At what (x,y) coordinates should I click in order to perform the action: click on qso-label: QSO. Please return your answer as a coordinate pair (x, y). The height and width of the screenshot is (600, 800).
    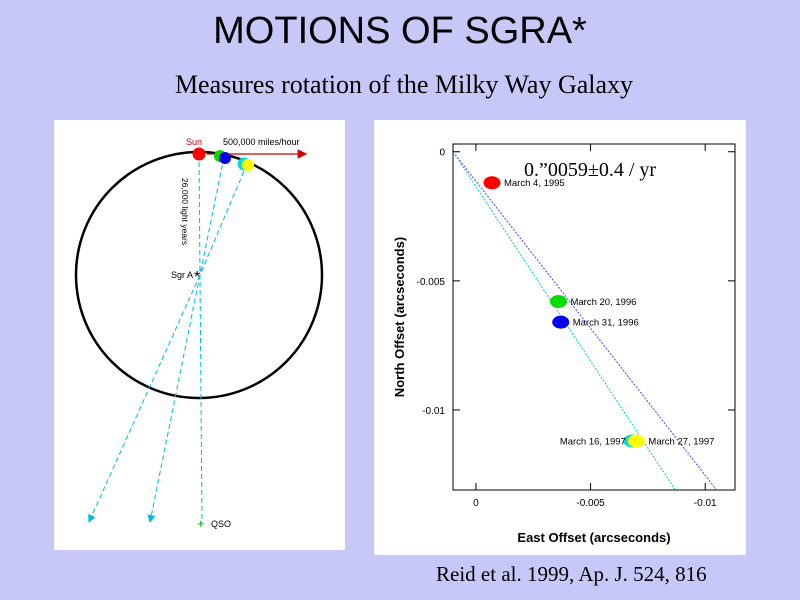
    Looking at the image, I should click on (221, 524).